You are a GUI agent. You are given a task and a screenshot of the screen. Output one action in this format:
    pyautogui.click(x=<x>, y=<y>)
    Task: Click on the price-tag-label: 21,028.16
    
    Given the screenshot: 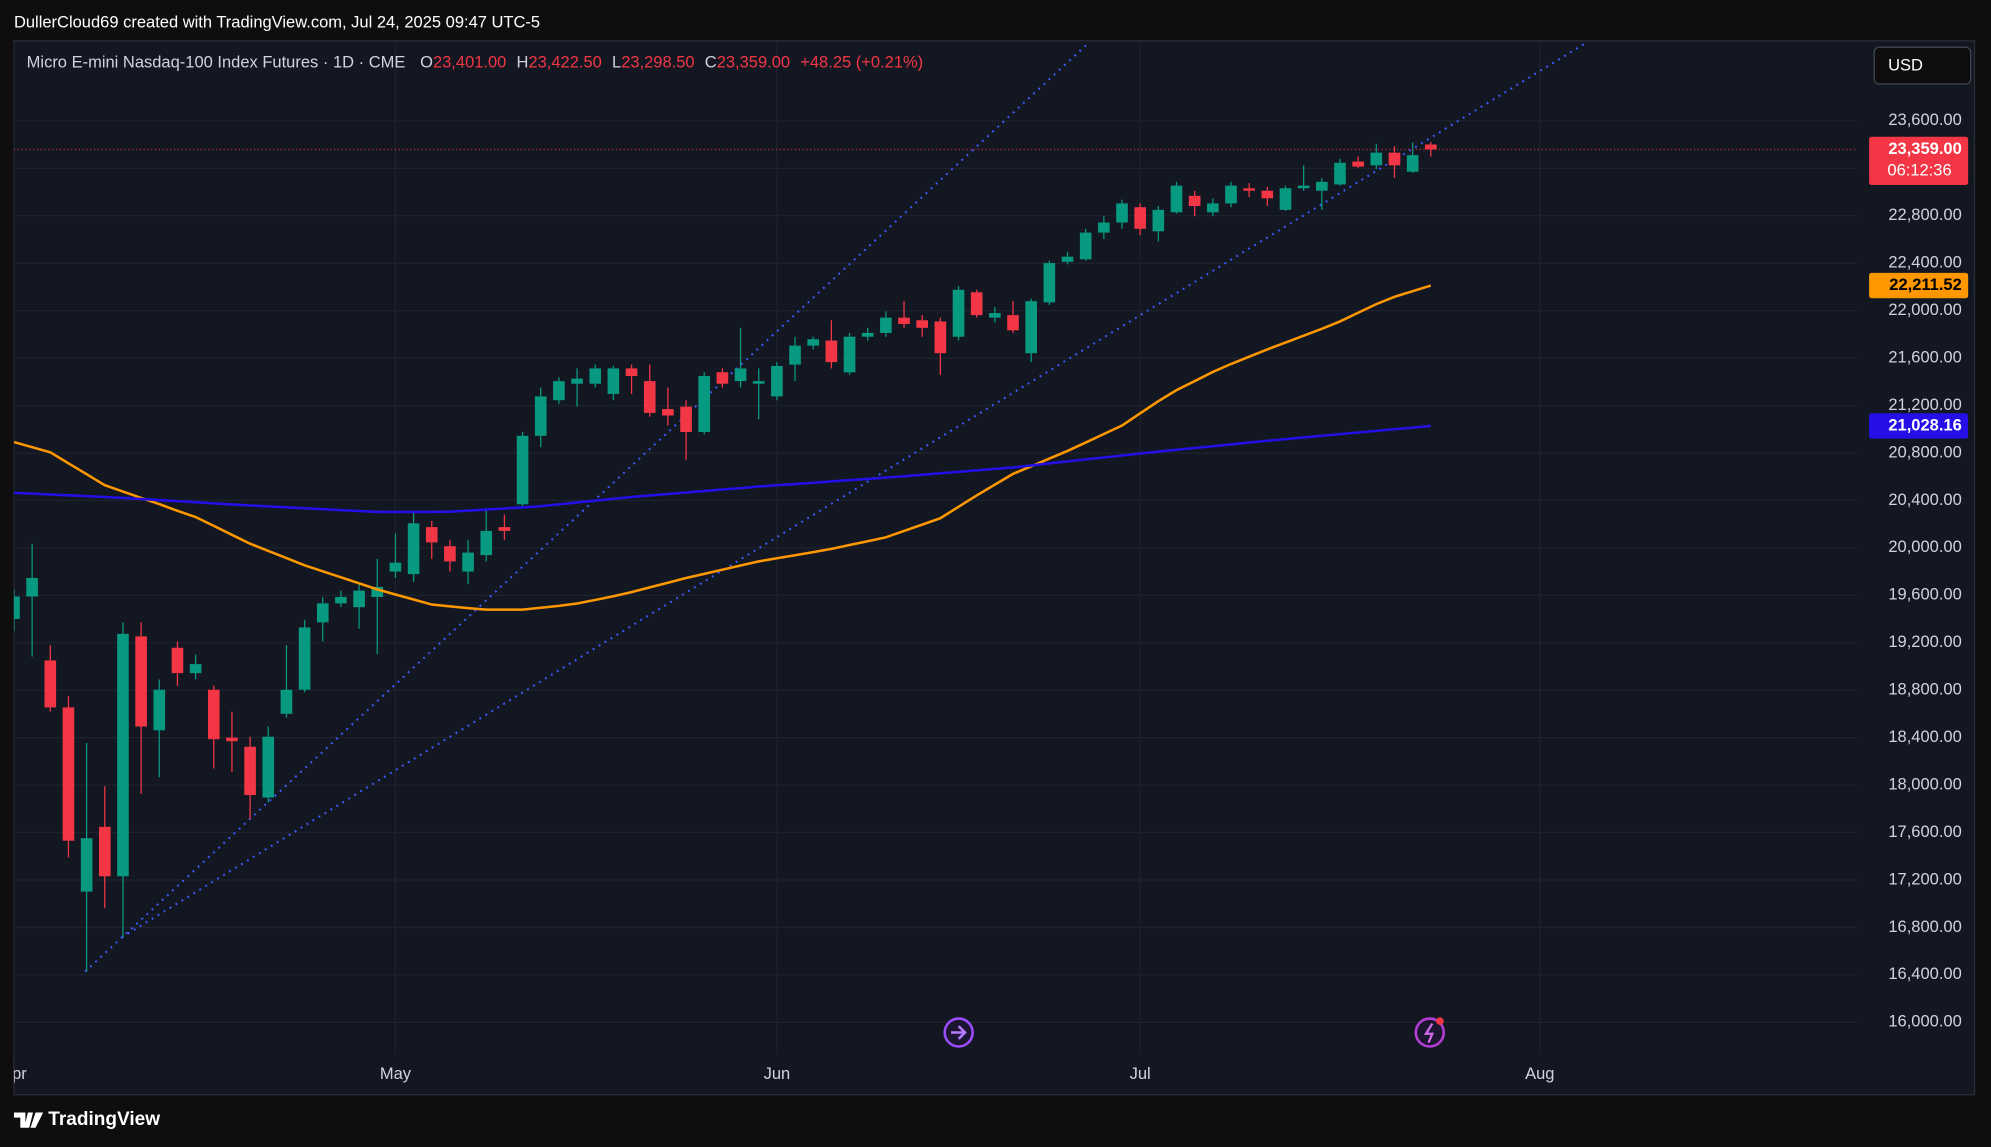 What is the action you would take?
    pyautogui.click(x=1924, y=425)
    